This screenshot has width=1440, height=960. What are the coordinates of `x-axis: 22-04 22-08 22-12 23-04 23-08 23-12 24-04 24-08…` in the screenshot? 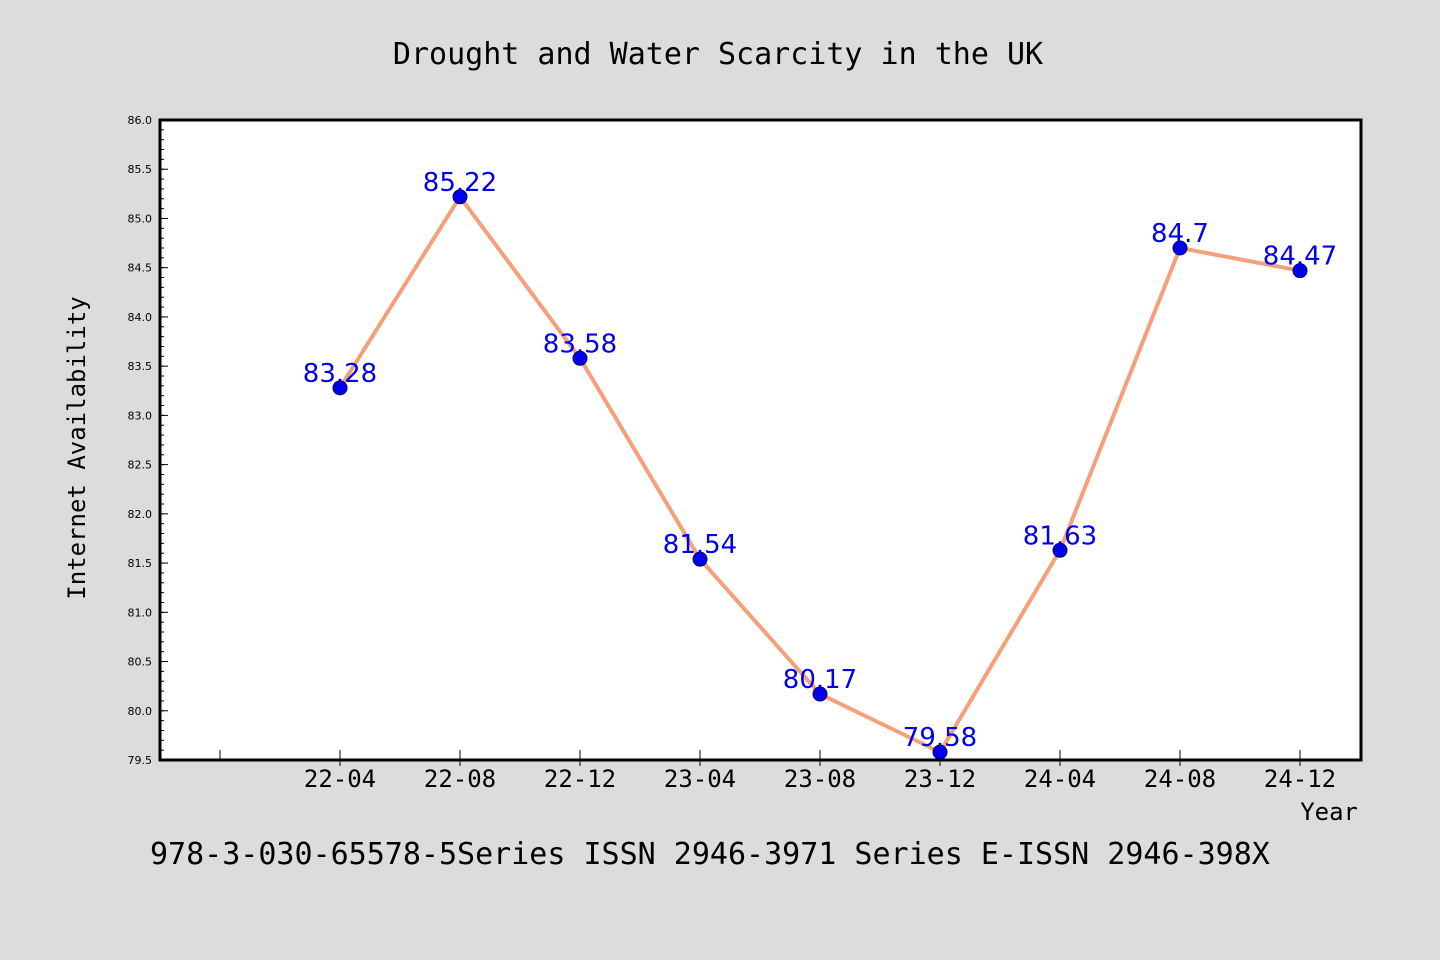 It's located at (777, 771).